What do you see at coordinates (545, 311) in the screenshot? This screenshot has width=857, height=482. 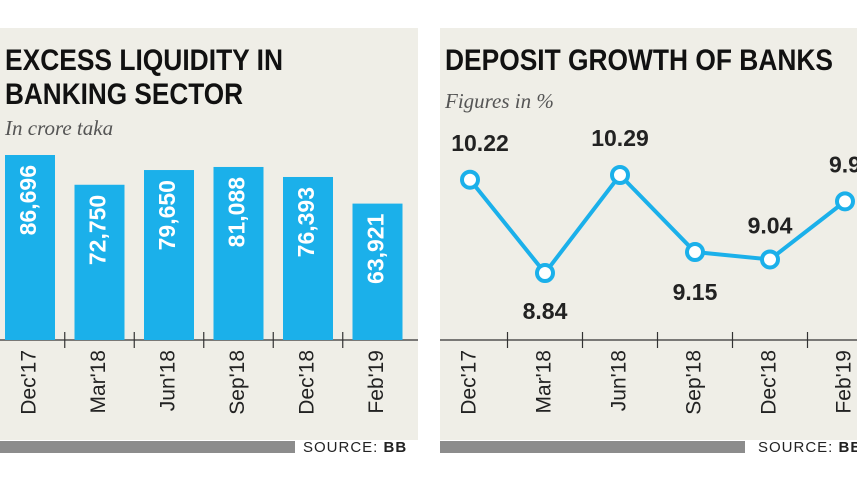 I see `value-label: 8.84` at bounding box center [545, 311].